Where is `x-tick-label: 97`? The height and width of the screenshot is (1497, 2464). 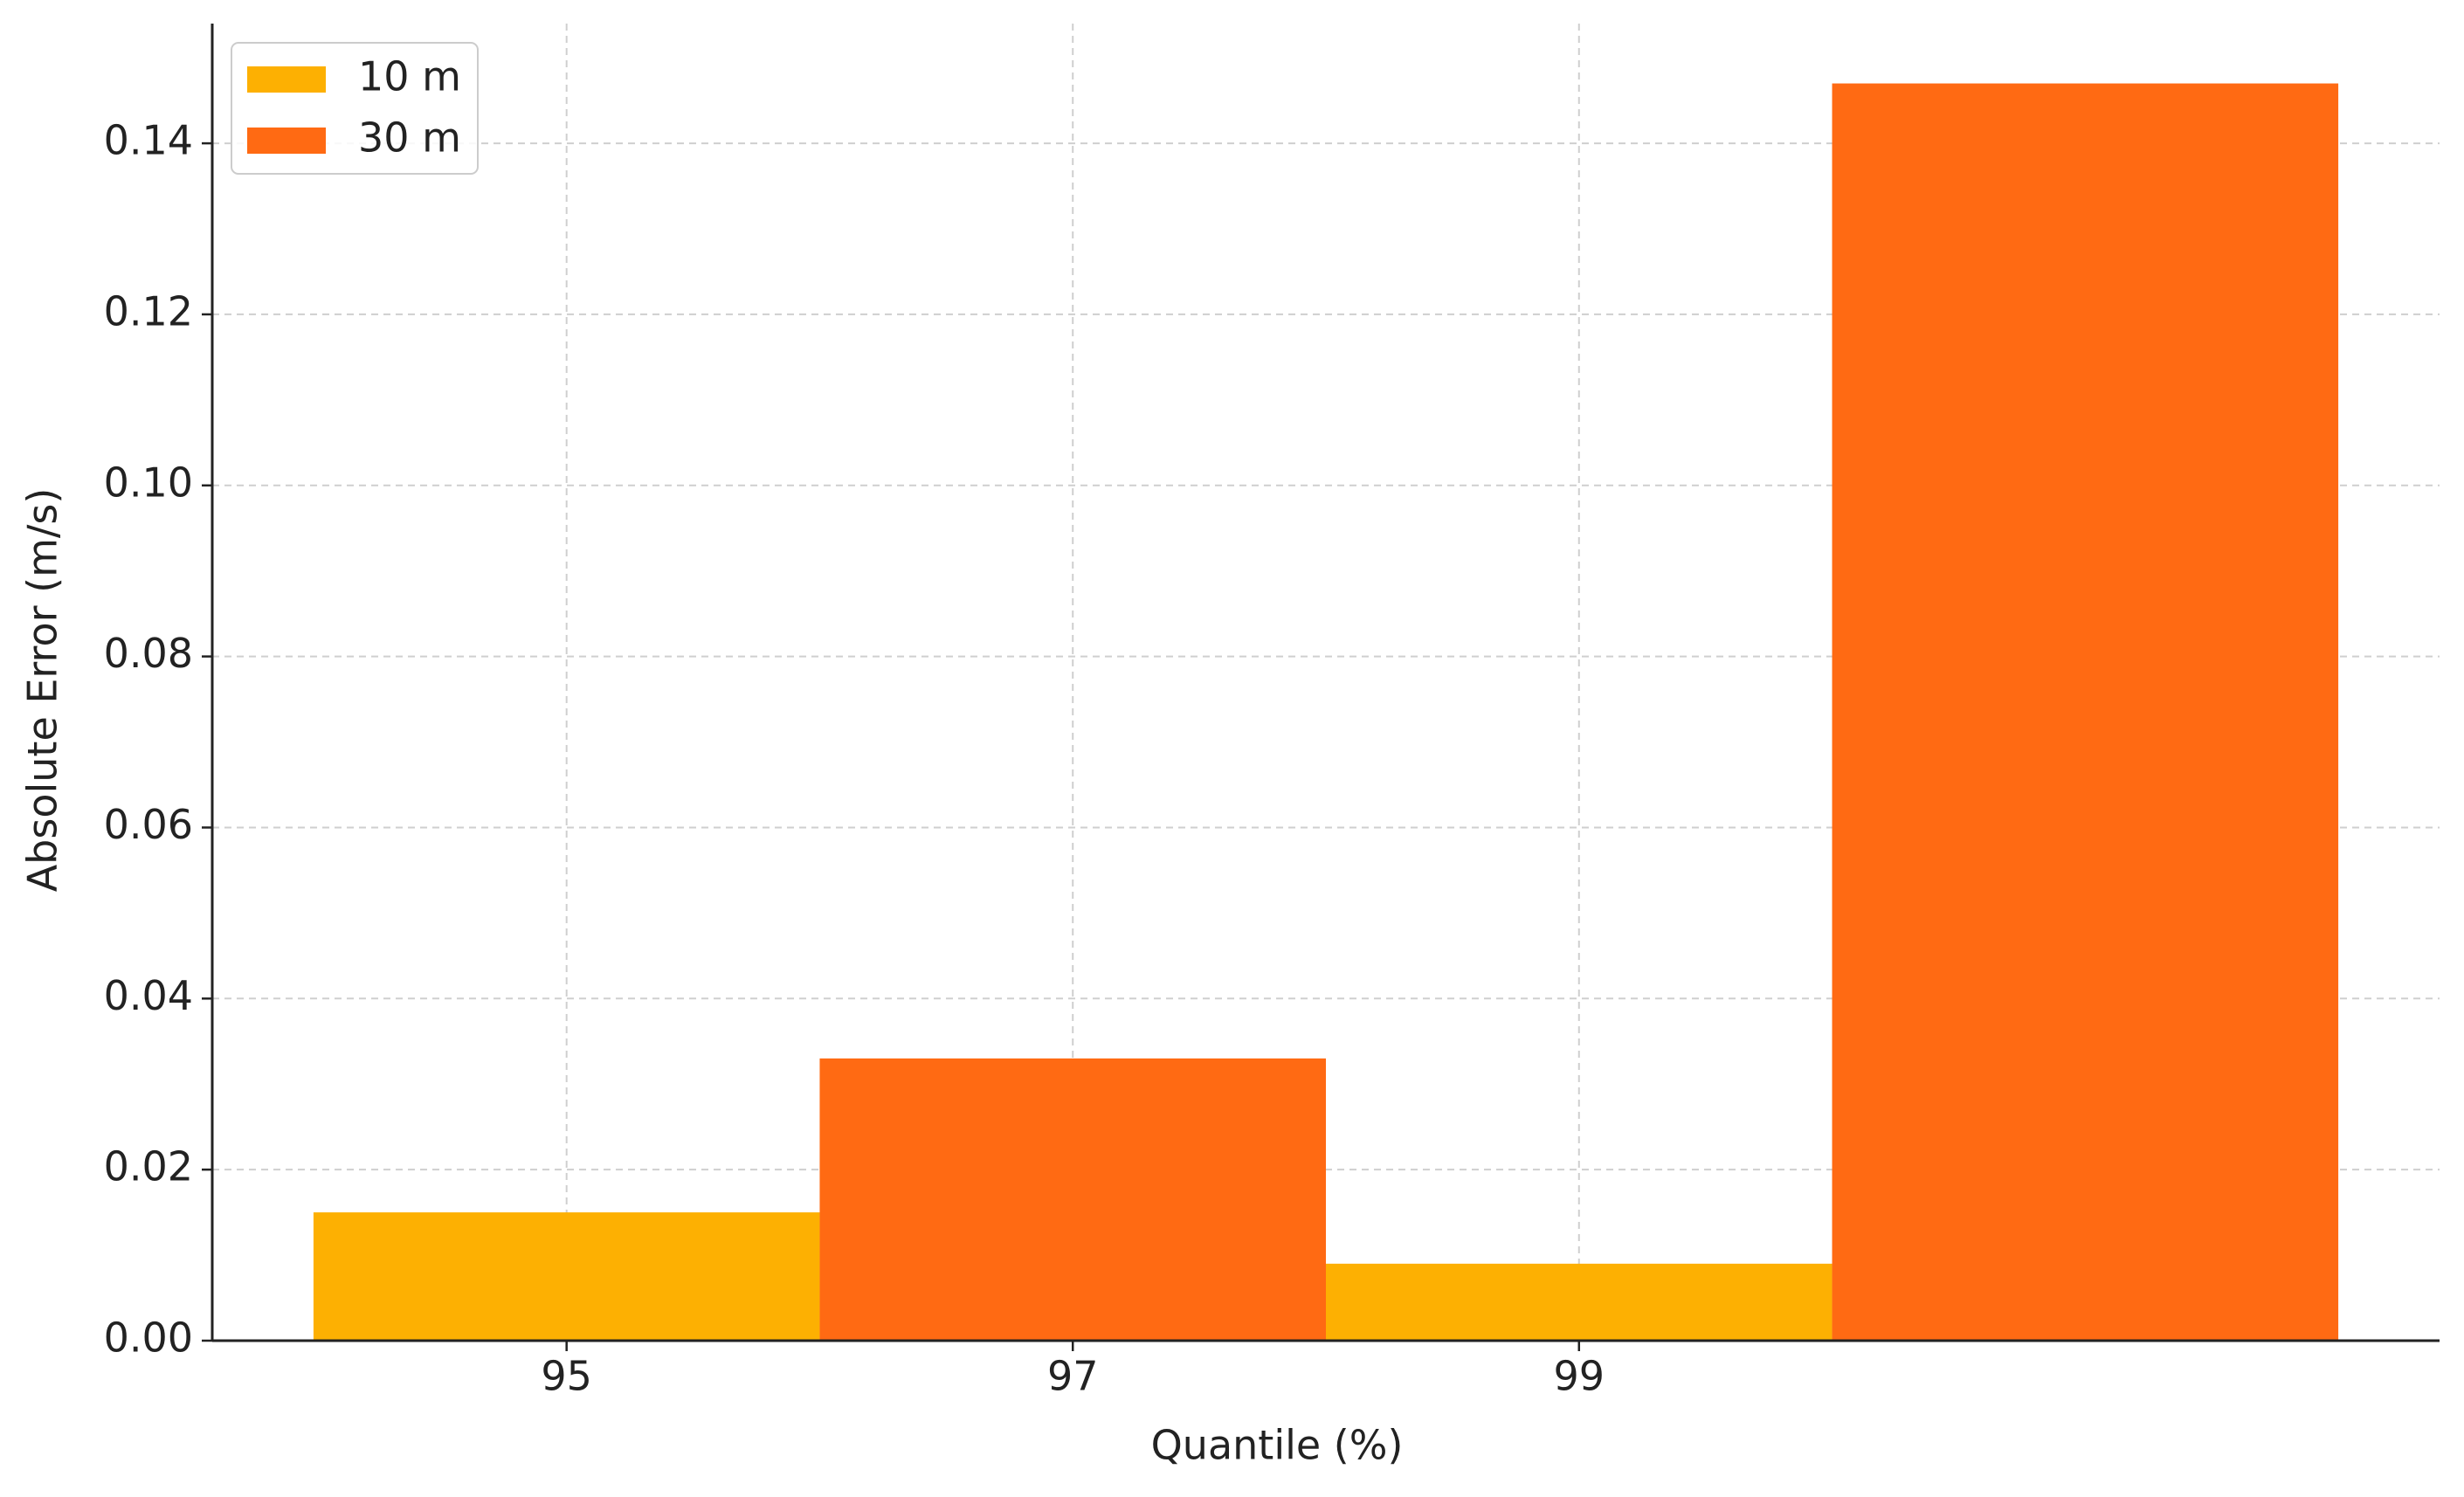 x-tick-label: 97 is located at coordinates (1073, 1376).